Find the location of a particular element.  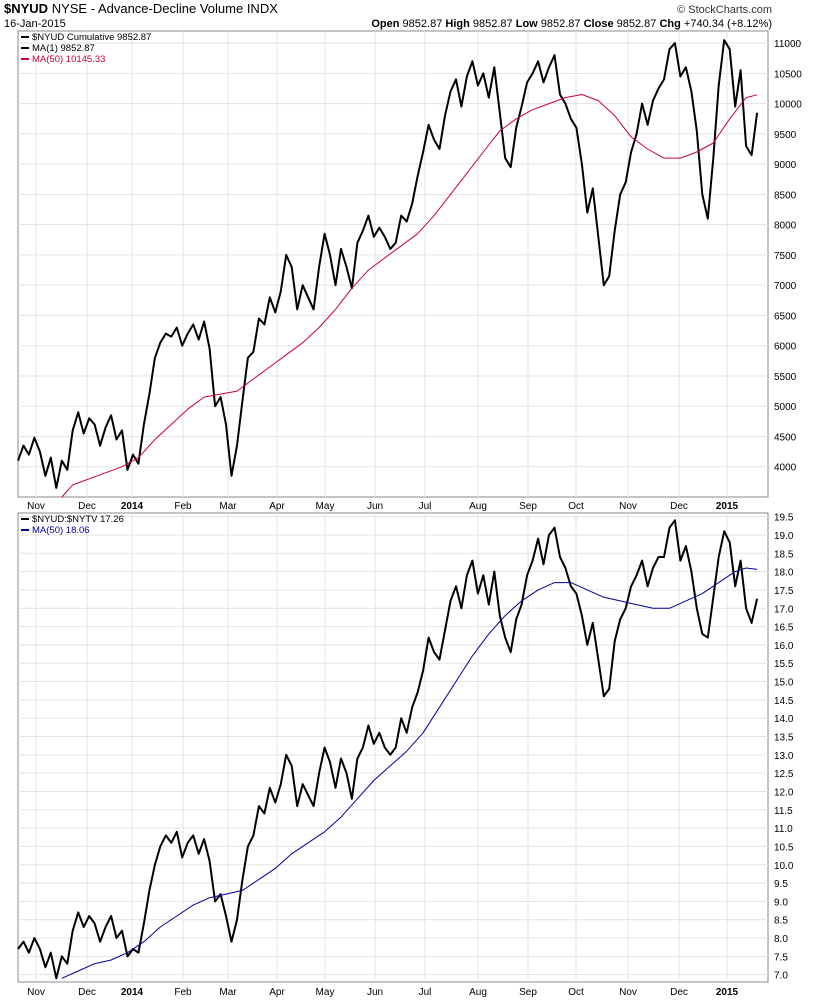

bottom-y-tick-label: 9.0 is located at coordinates (781, 902).